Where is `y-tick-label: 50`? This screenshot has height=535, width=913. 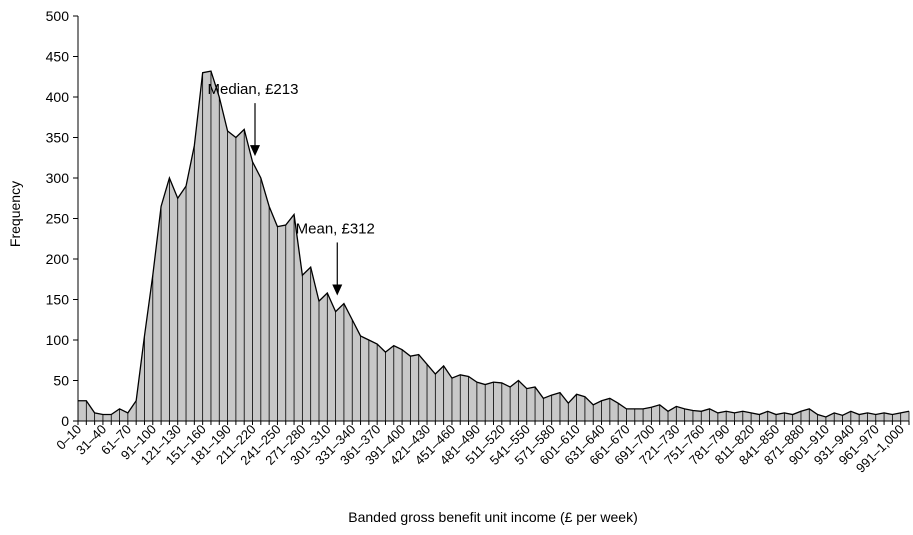
y-tick-label: 50 is located at coordinates (61, 381).